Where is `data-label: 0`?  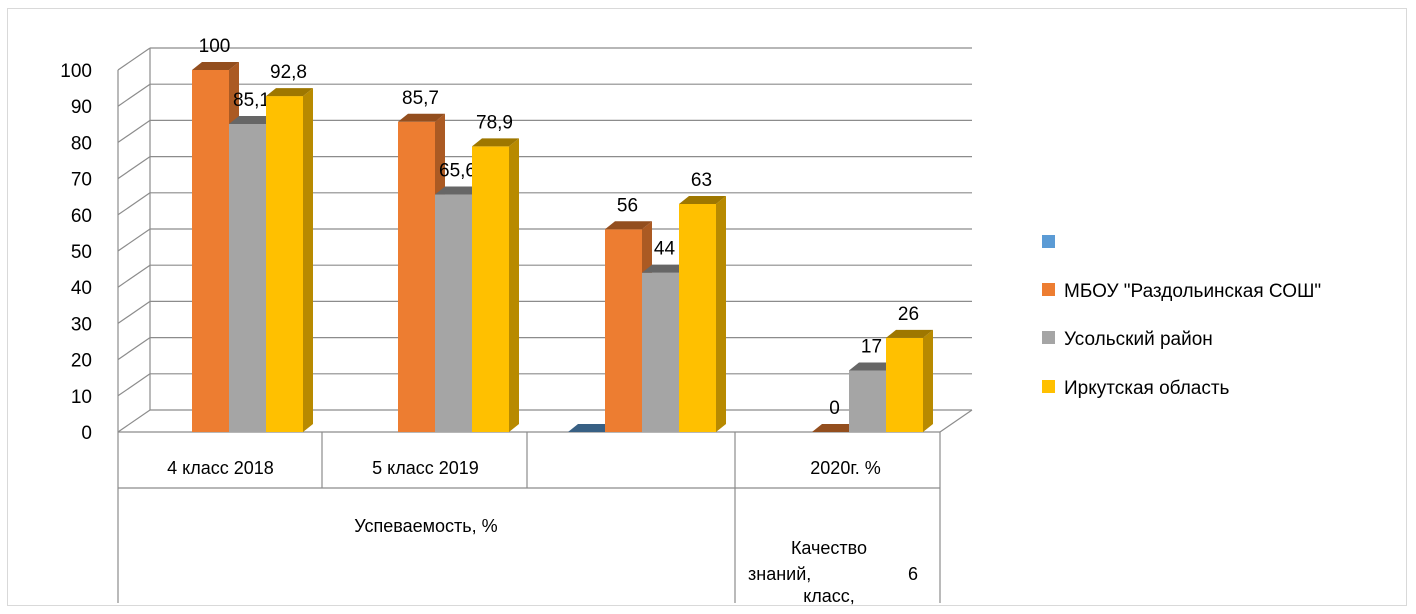
data-label: 0 is located at coordinates (834, 408).